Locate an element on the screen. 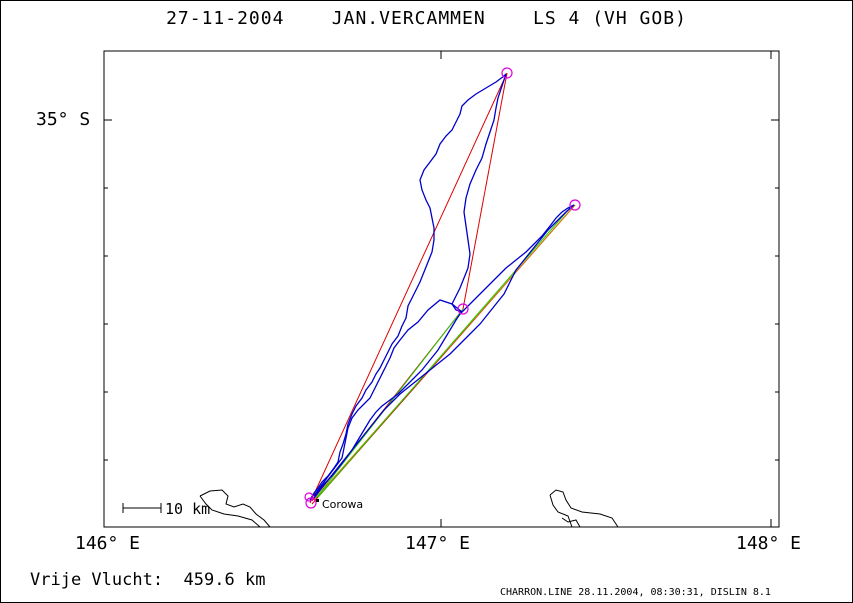 The image size is (853, 603). terrain-contours is located at coordinates (409, 508).